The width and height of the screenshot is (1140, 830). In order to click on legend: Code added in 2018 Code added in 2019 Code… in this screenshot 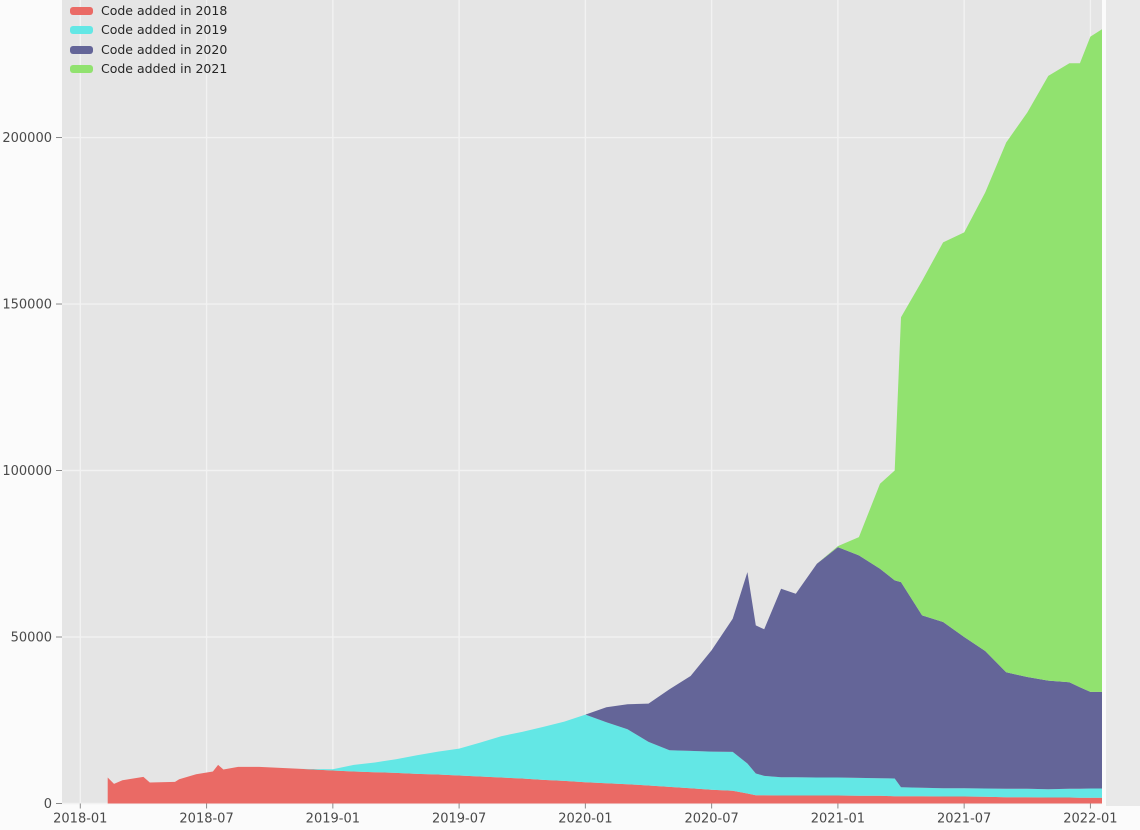, I will do `click(148, 40)`.